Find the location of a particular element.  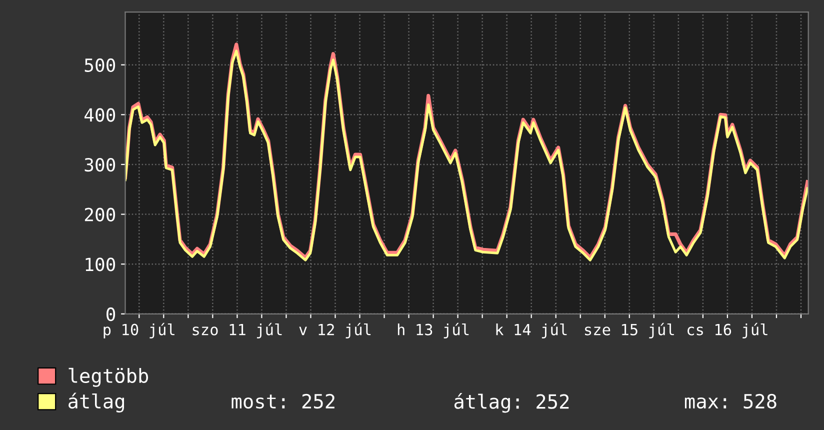

y-tick-label: 100 is located at coordinates (101, 265).